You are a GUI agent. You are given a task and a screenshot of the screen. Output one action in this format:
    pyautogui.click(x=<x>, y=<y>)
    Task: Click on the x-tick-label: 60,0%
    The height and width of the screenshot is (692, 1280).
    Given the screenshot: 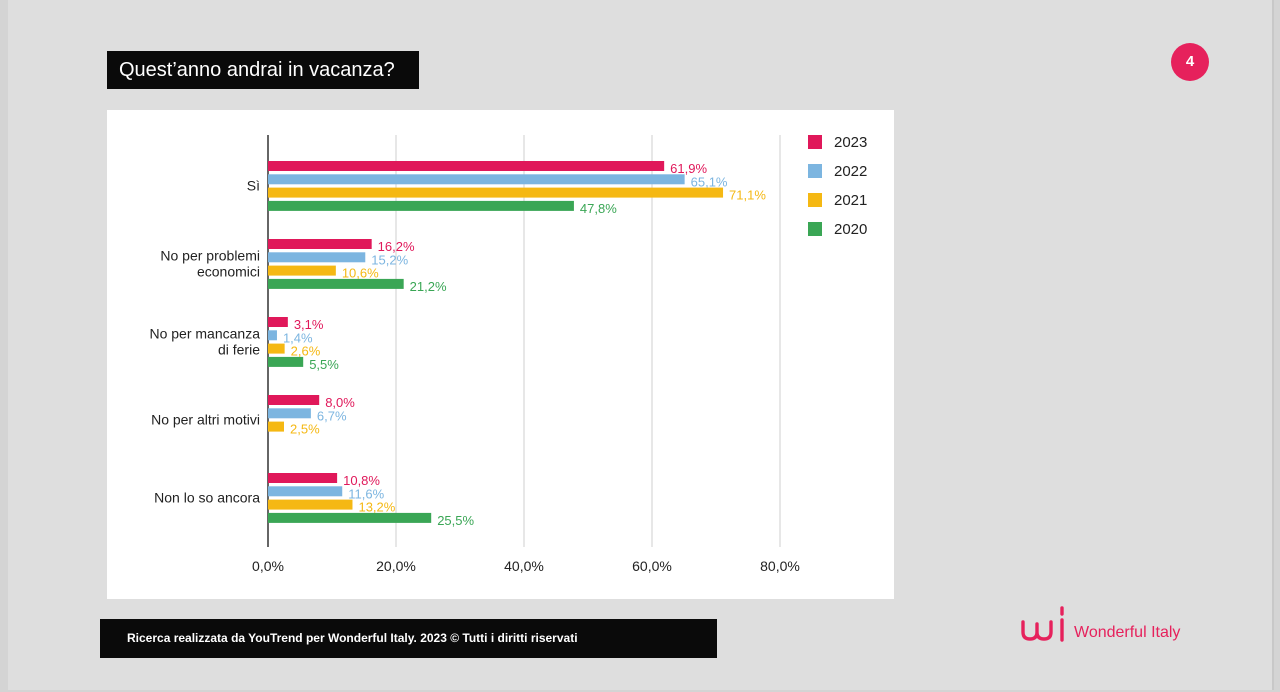 What is the action you would take?
    pyautogui.click(x=652, y=566)
    